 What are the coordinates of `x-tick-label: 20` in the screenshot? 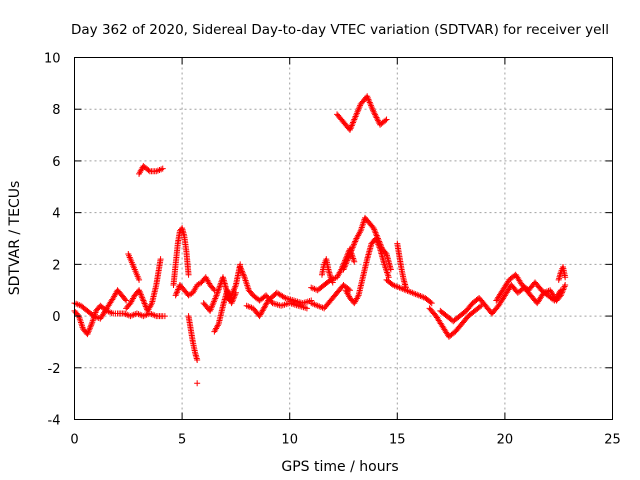 It's located at (505, 440).